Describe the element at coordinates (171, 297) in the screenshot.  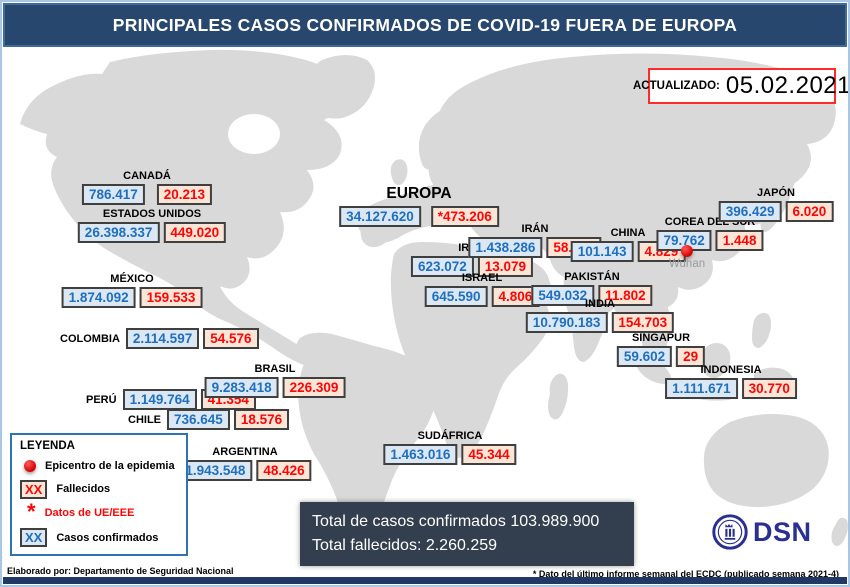
I see `deaths-box: 159.533` at that location.